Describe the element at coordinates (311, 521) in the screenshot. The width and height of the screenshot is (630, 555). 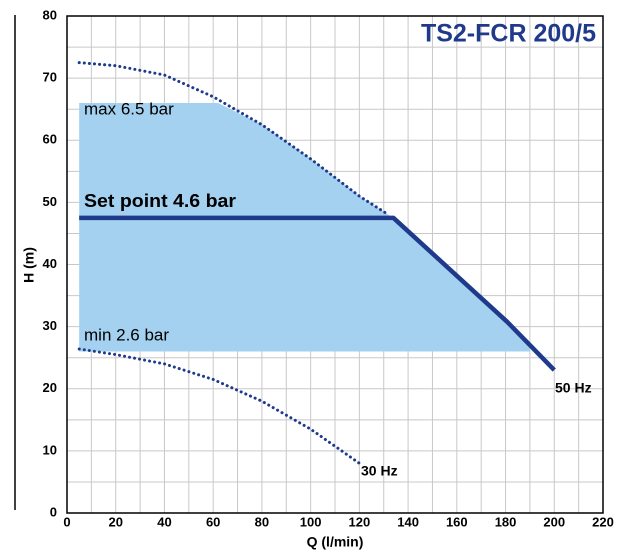
I see `x-tick-label: 100` at that location.